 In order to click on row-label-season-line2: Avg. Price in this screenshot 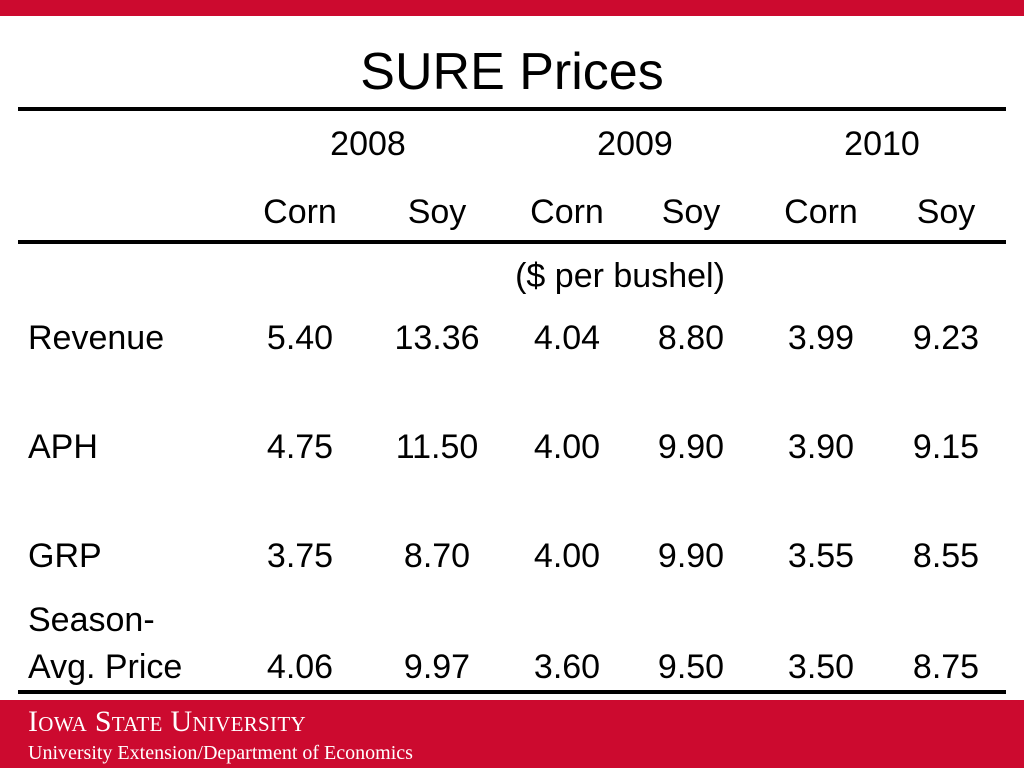, I will do `click(105, 667)`.